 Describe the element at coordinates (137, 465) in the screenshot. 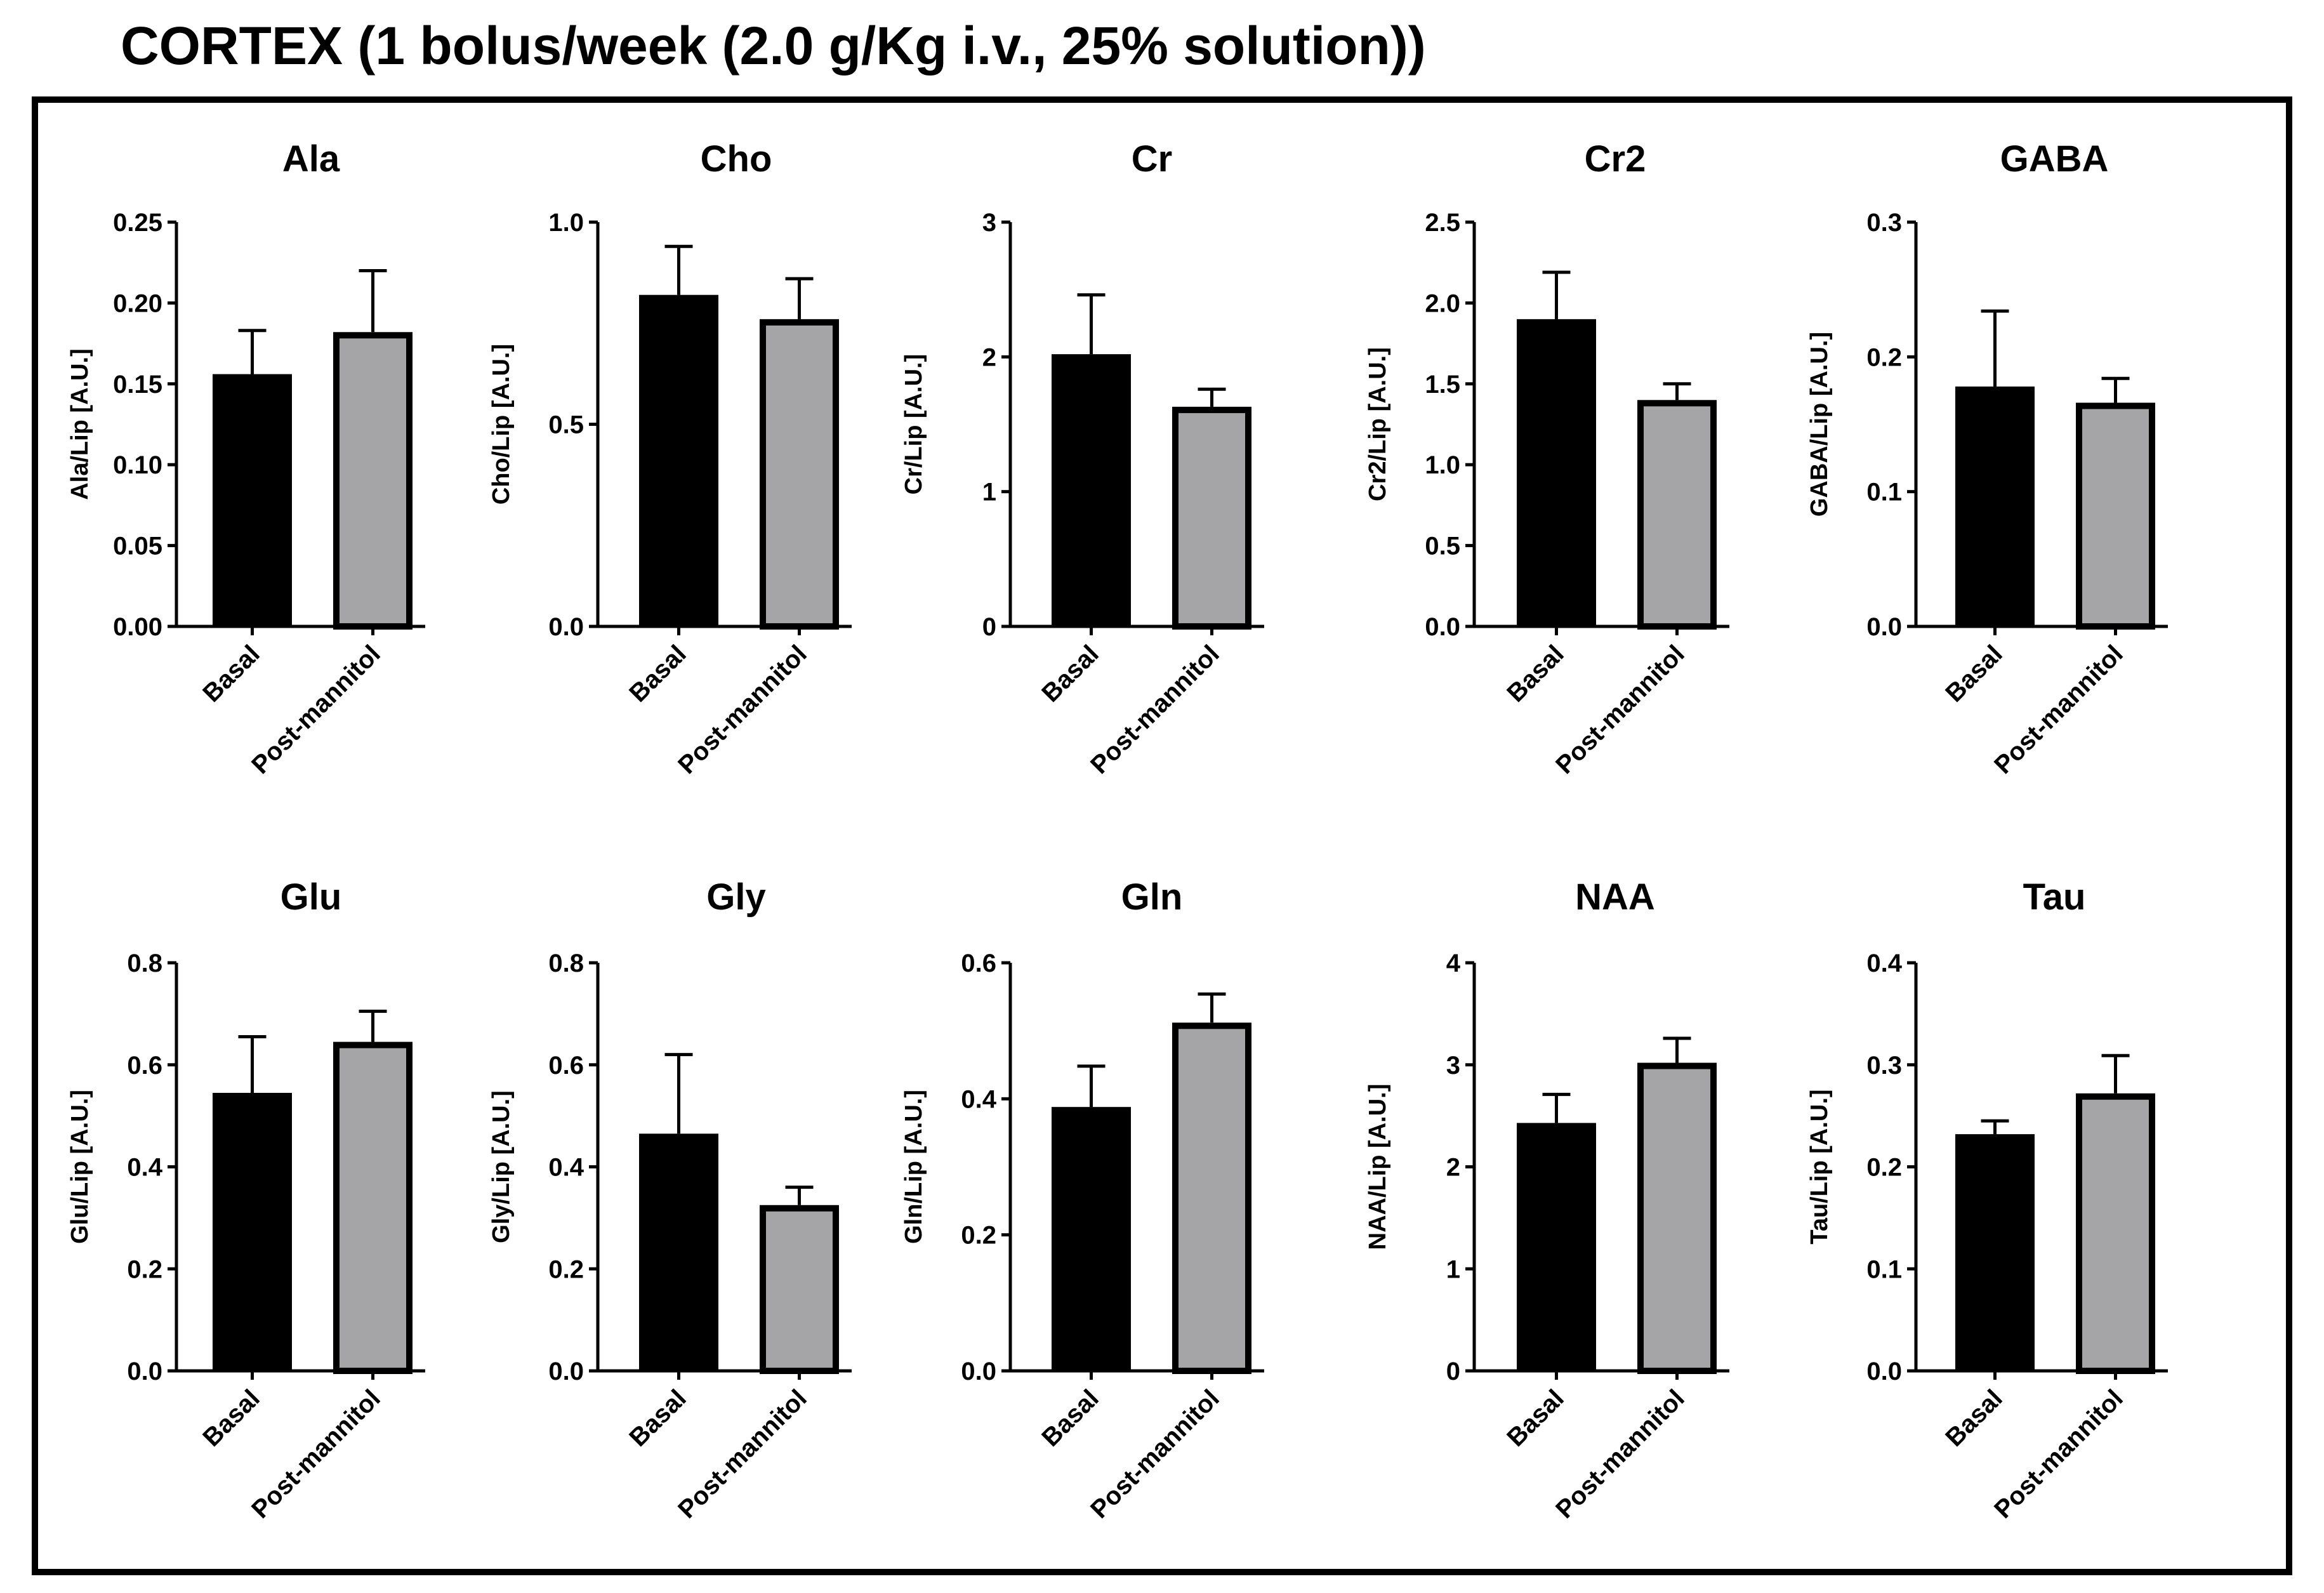

I see `y-tick-label: 0.10` at that location.